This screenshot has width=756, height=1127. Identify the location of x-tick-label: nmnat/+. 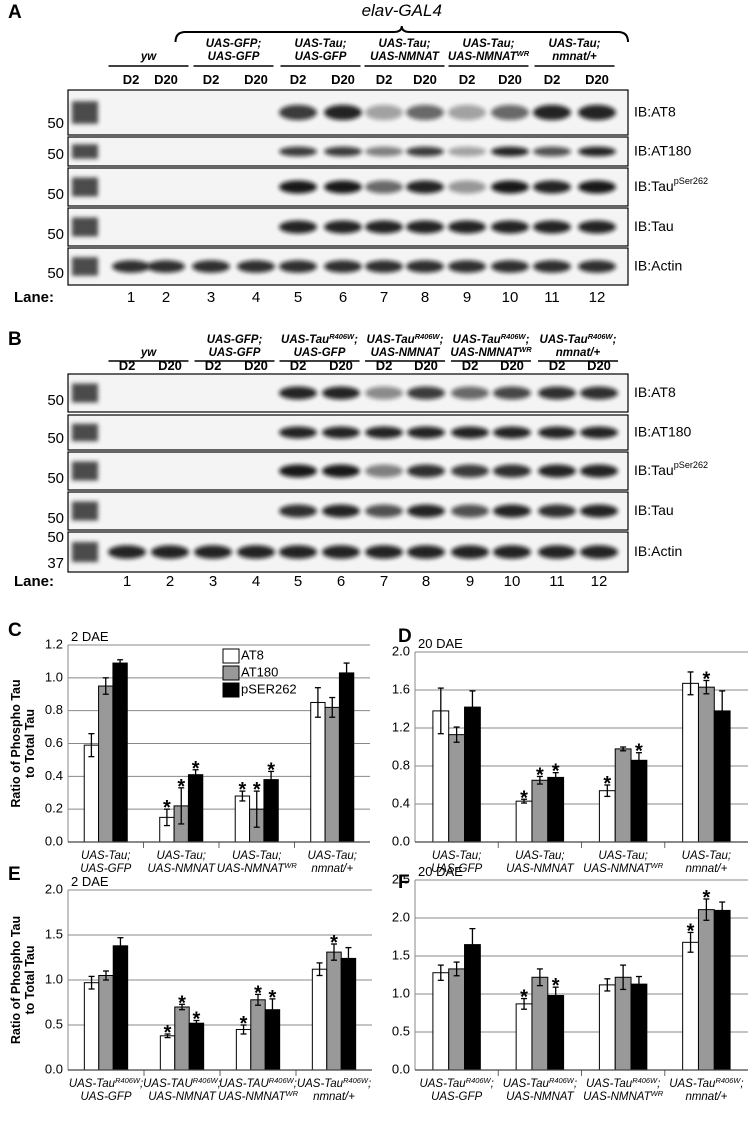
(706, 1097).